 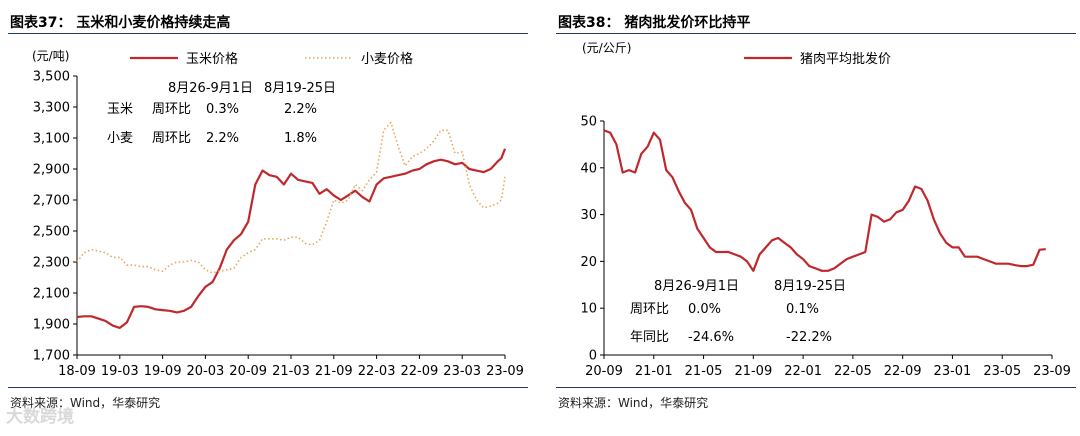 I want to click on y-tick-label: 20, so click(x=588, y=262).